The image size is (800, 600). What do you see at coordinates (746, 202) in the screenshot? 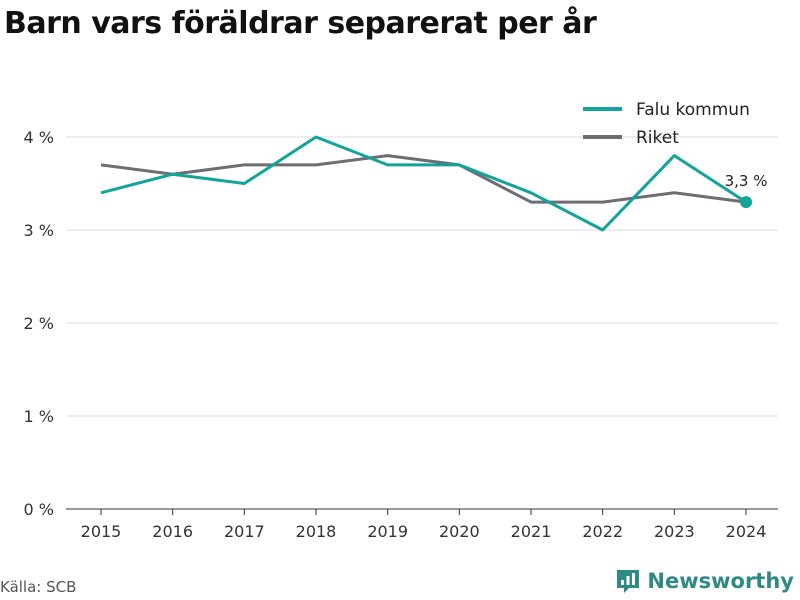
I see `end-point-marker` at bounding box center [746, 202].